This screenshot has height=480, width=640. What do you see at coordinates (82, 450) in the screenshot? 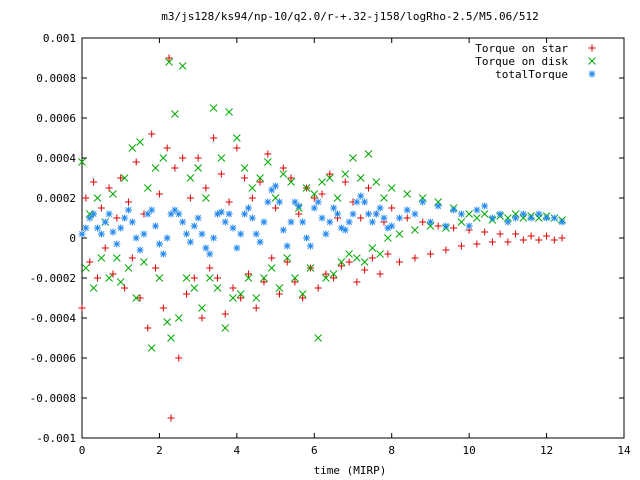
I see `x-tick-label: 0` at bounding box center [82, 450].